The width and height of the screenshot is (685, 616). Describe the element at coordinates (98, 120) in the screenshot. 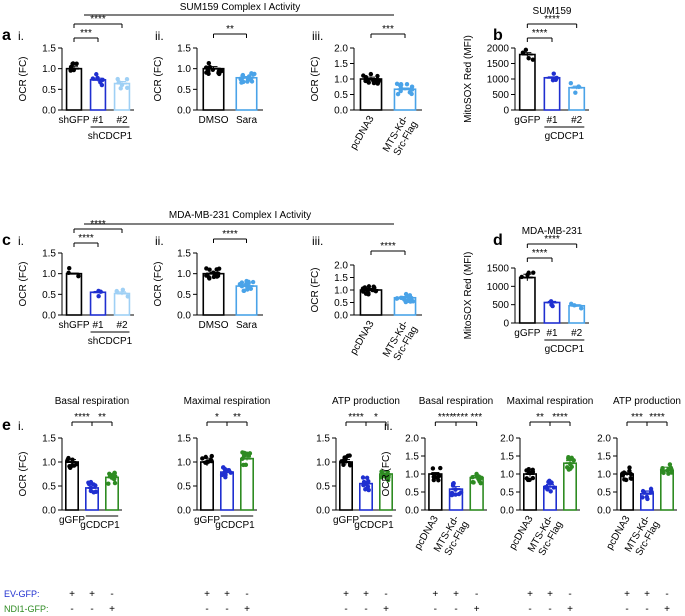

I see `x-tick-label-a1: #1` at that location.